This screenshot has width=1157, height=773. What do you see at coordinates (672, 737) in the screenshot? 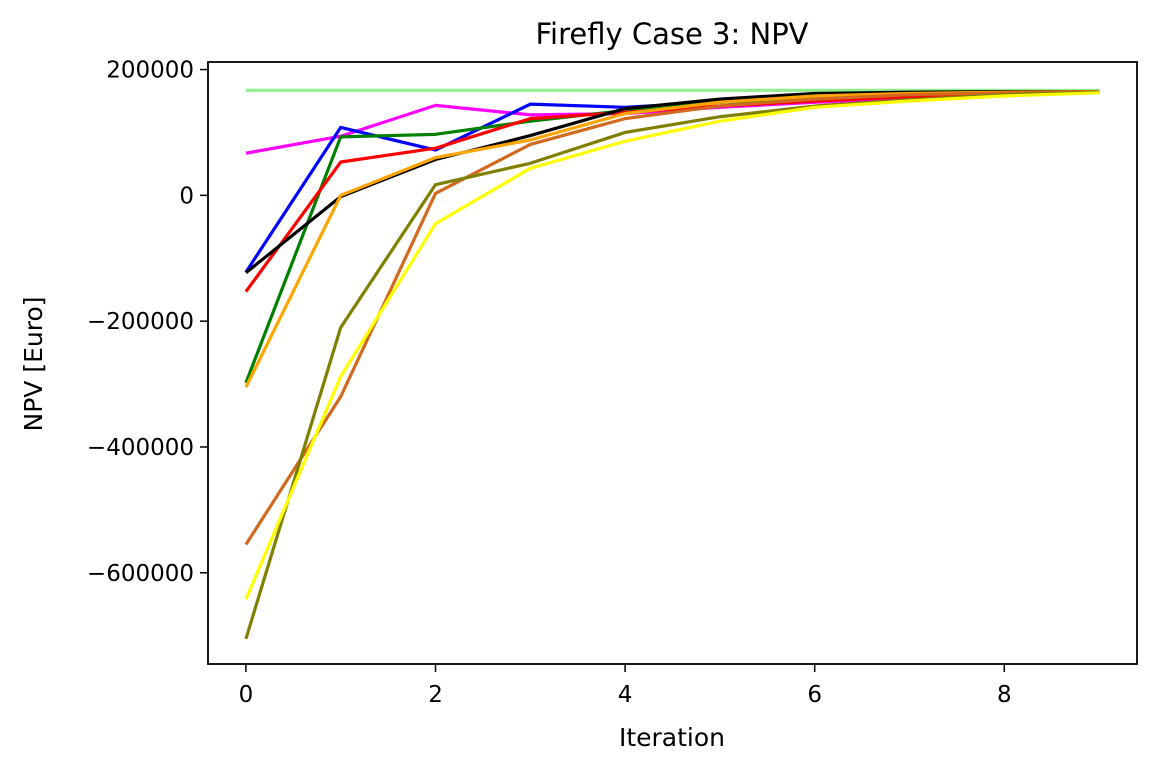
I see `x-axis-label: Iteration` at bounding box center [672, 737].